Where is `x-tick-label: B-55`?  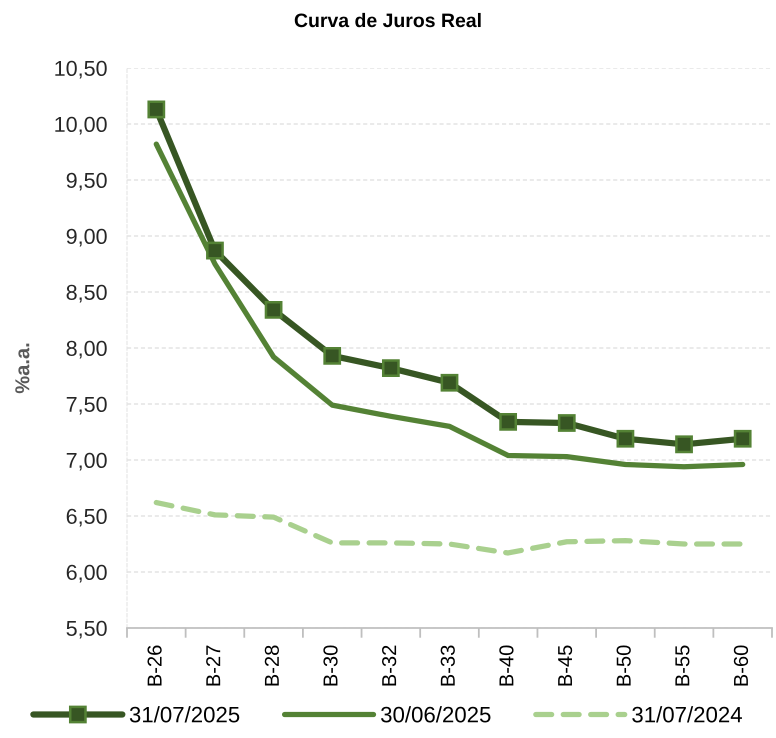
x-tick-label: B-55 is located at coordinates (682, 666).